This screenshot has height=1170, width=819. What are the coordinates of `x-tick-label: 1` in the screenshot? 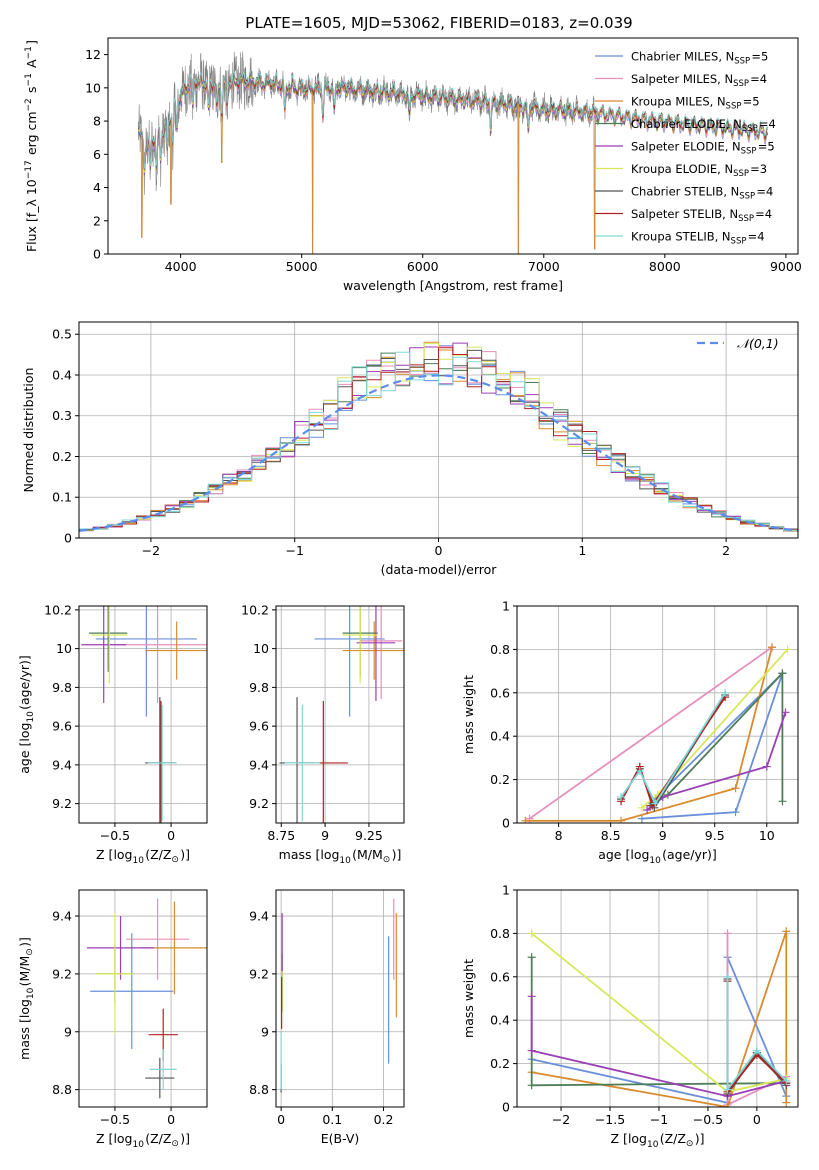 It's located at (582, 550).